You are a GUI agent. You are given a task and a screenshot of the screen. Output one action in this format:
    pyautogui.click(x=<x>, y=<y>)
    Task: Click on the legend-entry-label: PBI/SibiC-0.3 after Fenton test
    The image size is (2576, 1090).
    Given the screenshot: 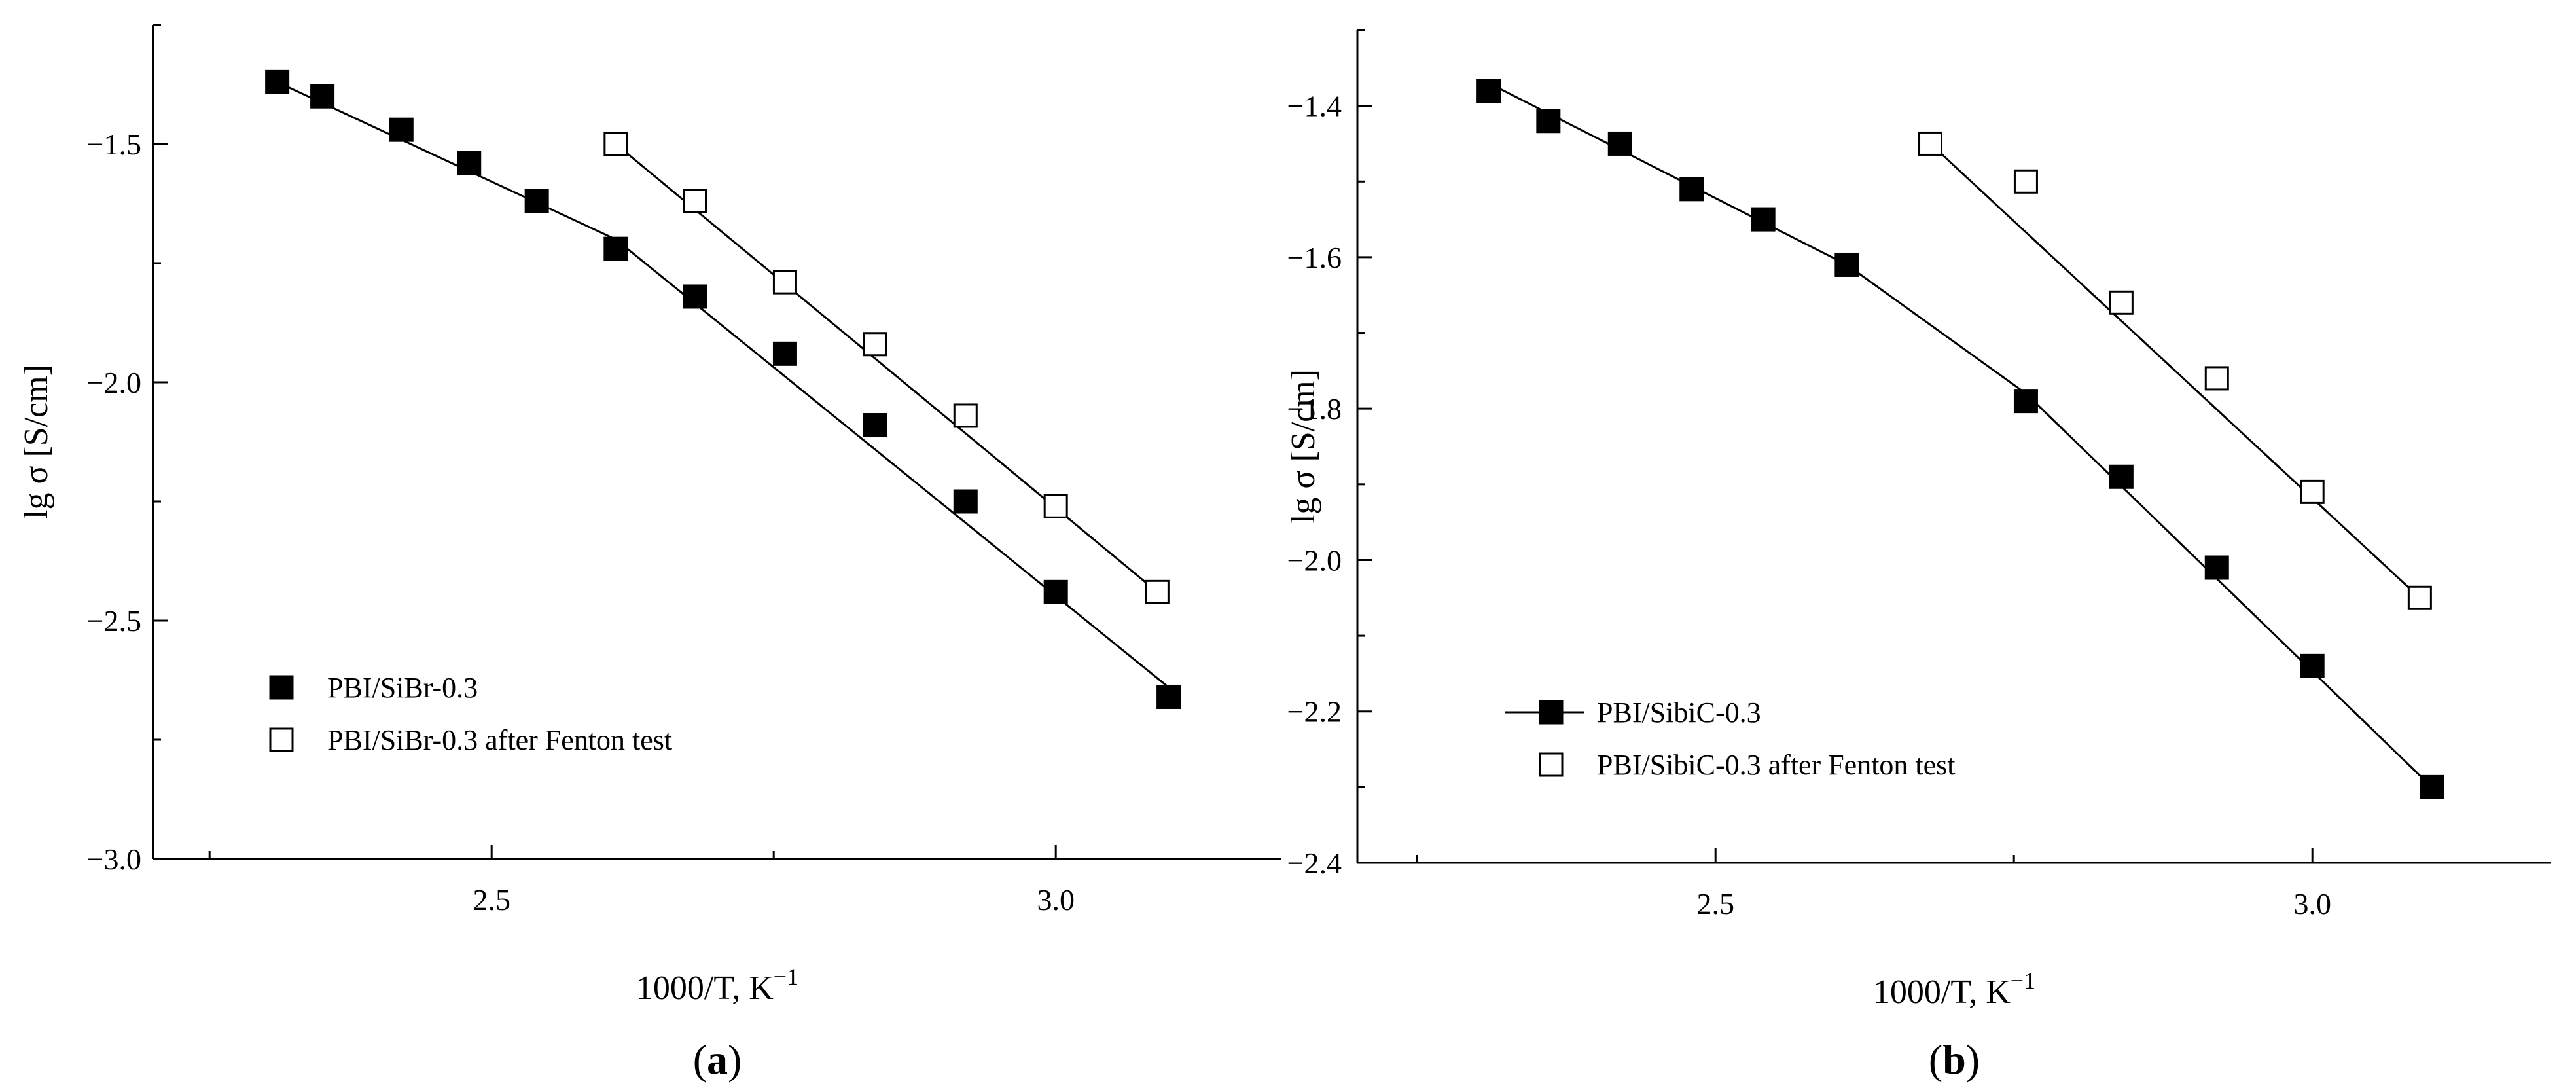 What is the action you would take?
    pyautogui.click(x=1776, y=765)
    